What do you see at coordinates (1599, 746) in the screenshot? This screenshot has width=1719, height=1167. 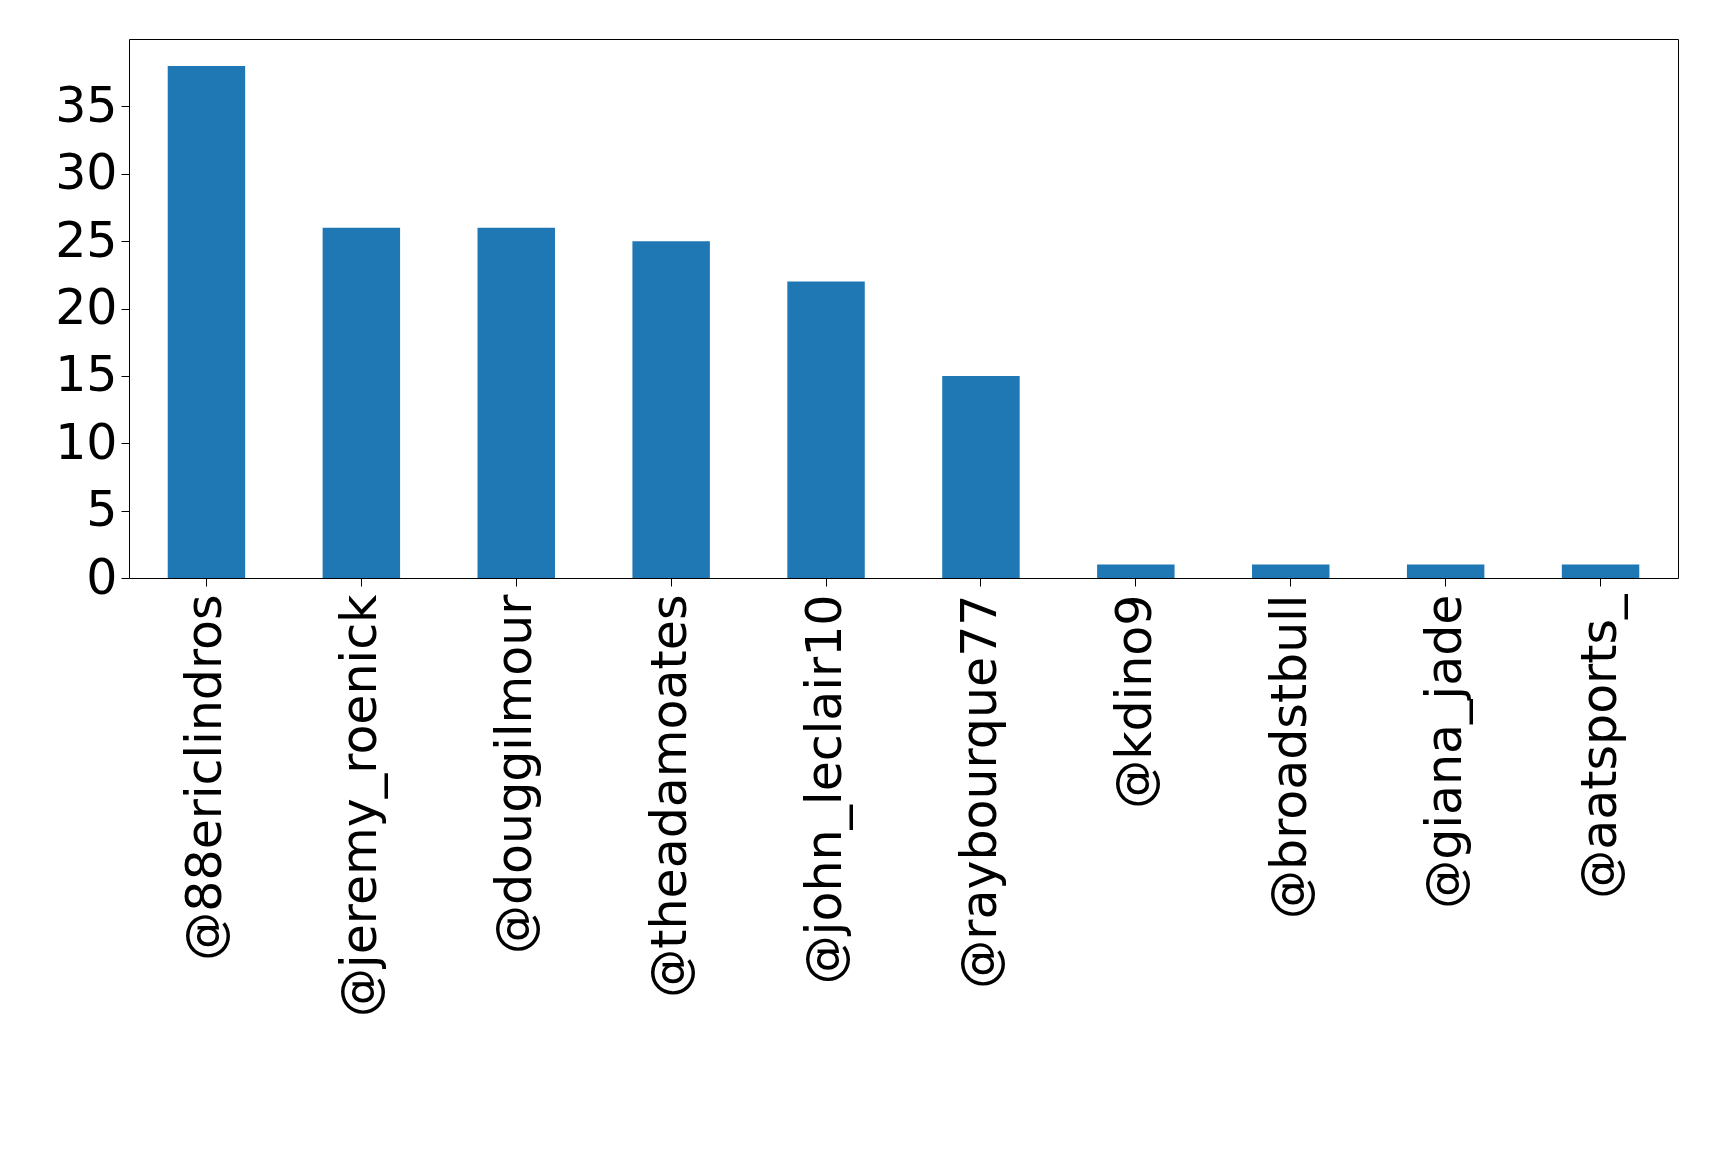 I see `x-tick-label: @aatsports_` at bounding box center [1599, 746].